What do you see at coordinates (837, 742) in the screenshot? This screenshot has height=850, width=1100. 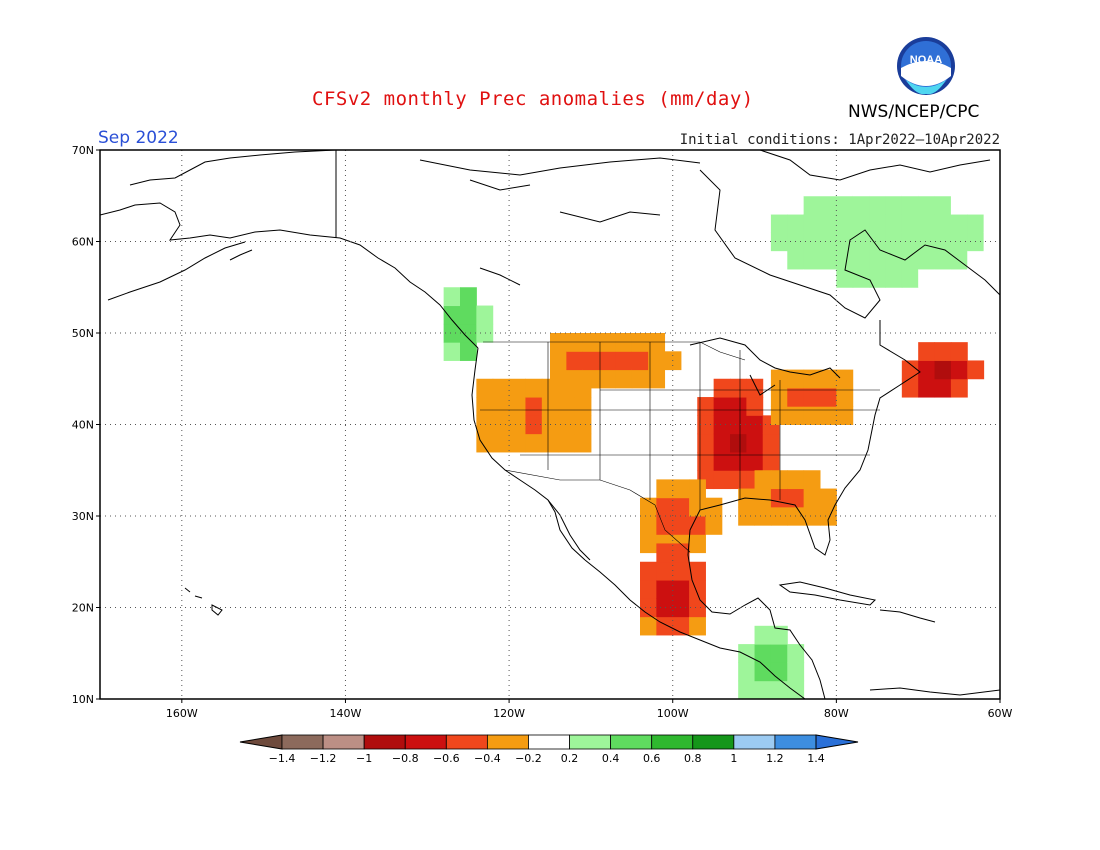 I see `colorbar-arrow-right` at bounding box center [837, 742].